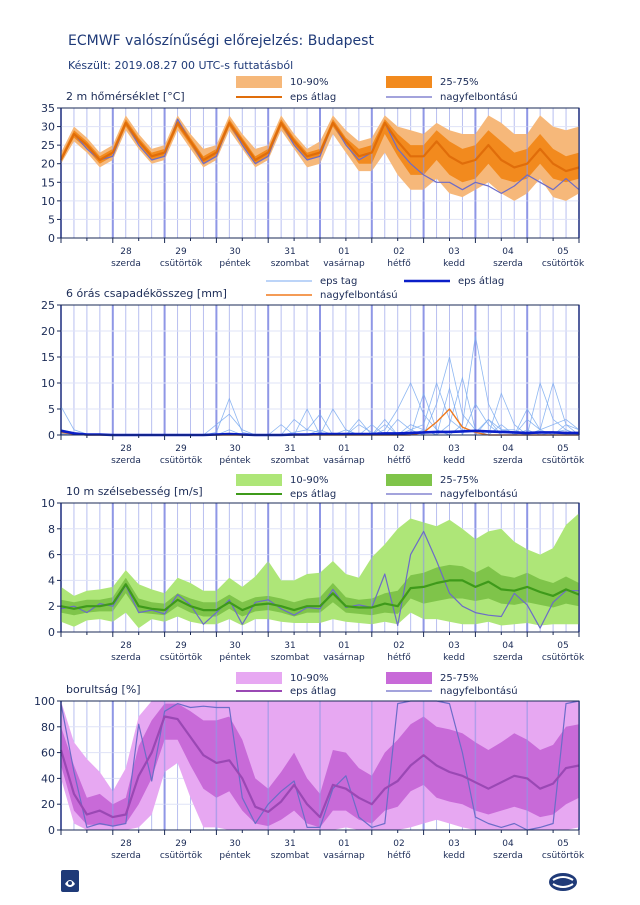  Describe the element at coordinates (454, 856) in the screenshot. I see `panel4-day-name: kedd` at that location.